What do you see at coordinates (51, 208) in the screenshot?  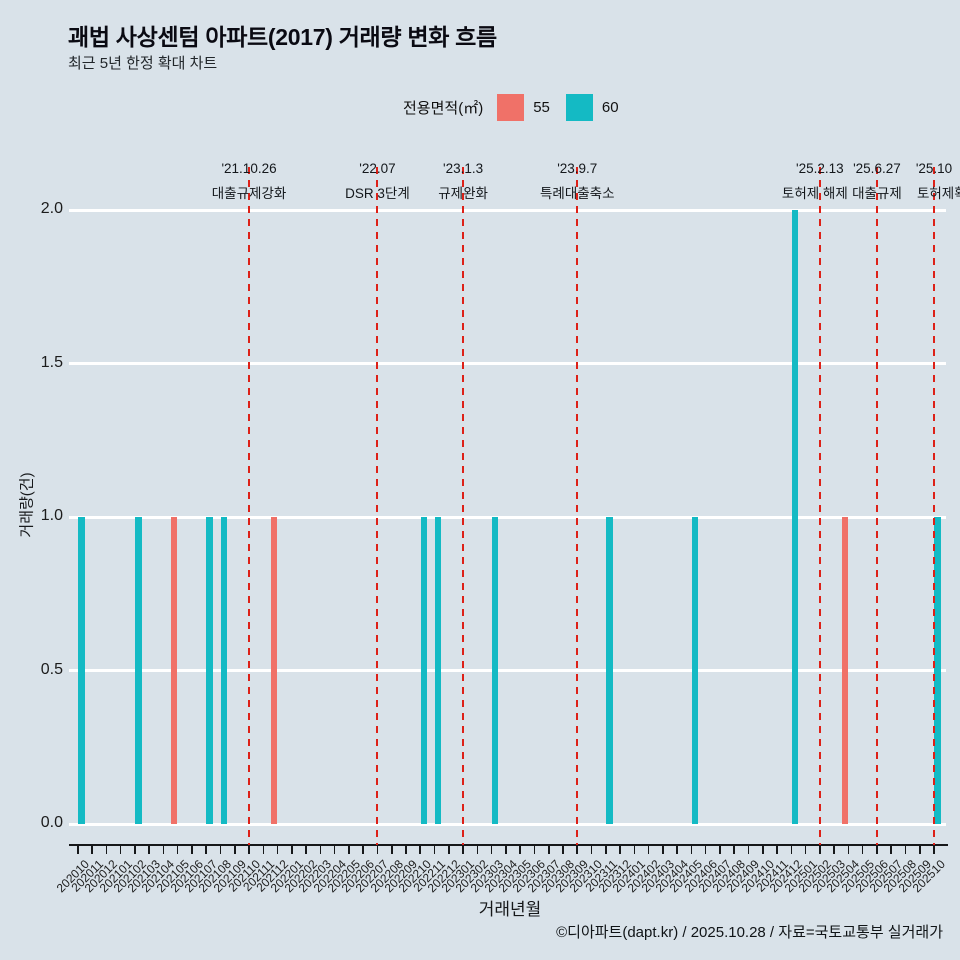 I see `y-tick-label: 2.0` at bounding box center [51, 208].